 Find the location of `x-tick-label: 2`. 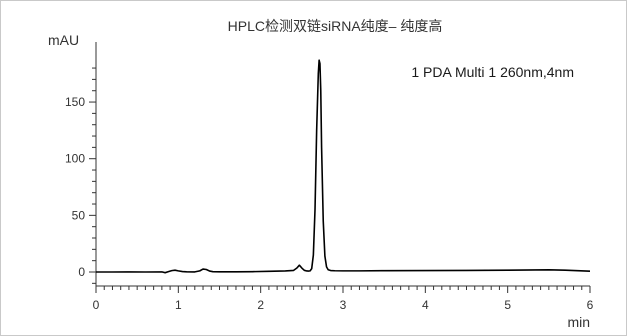

x-tick-label: 2 is located at coordinates (260, 305).